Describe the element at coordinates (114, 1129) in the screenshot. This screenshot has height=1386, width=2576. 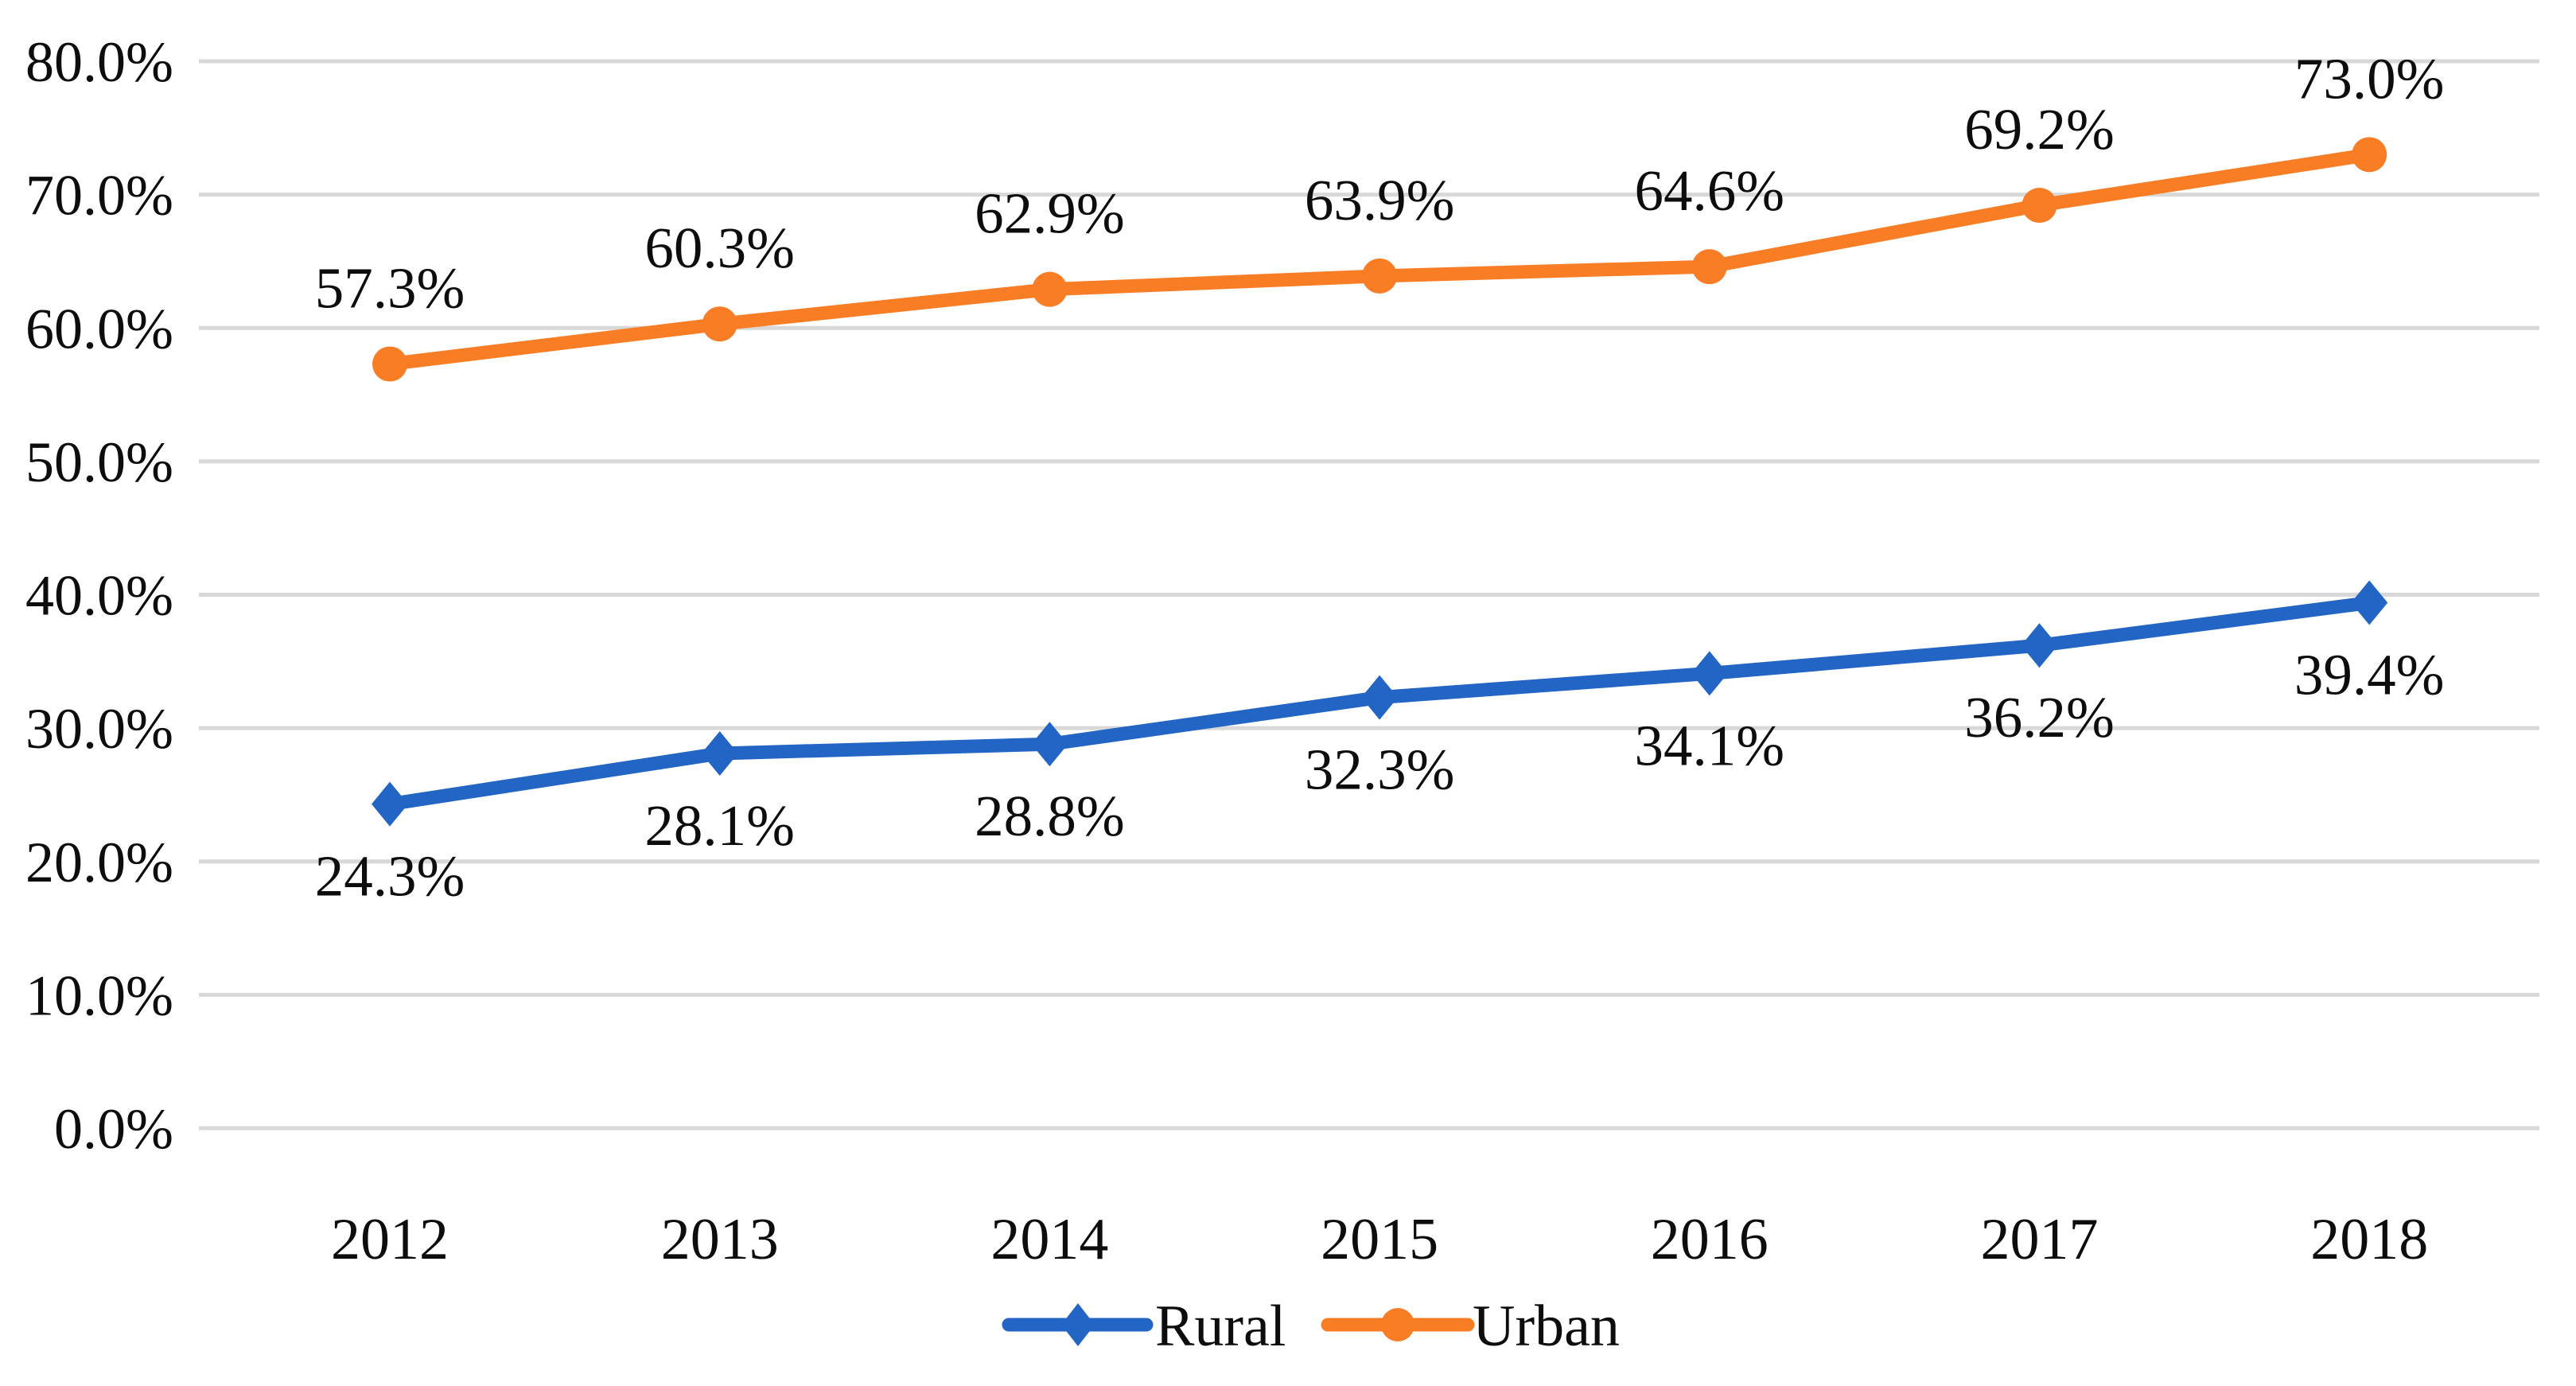
I see `y-tick-label: 0.0%` at that location.